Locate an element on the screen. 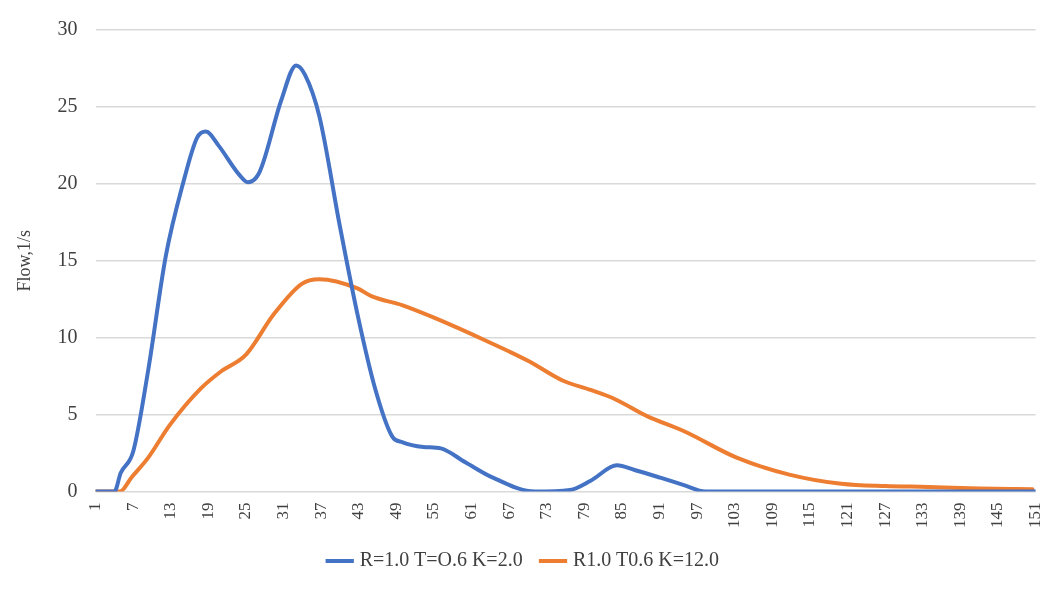 This screenshot has height=591, width=1059. x-tick-label: 121 is located at coordinates (847, 515).